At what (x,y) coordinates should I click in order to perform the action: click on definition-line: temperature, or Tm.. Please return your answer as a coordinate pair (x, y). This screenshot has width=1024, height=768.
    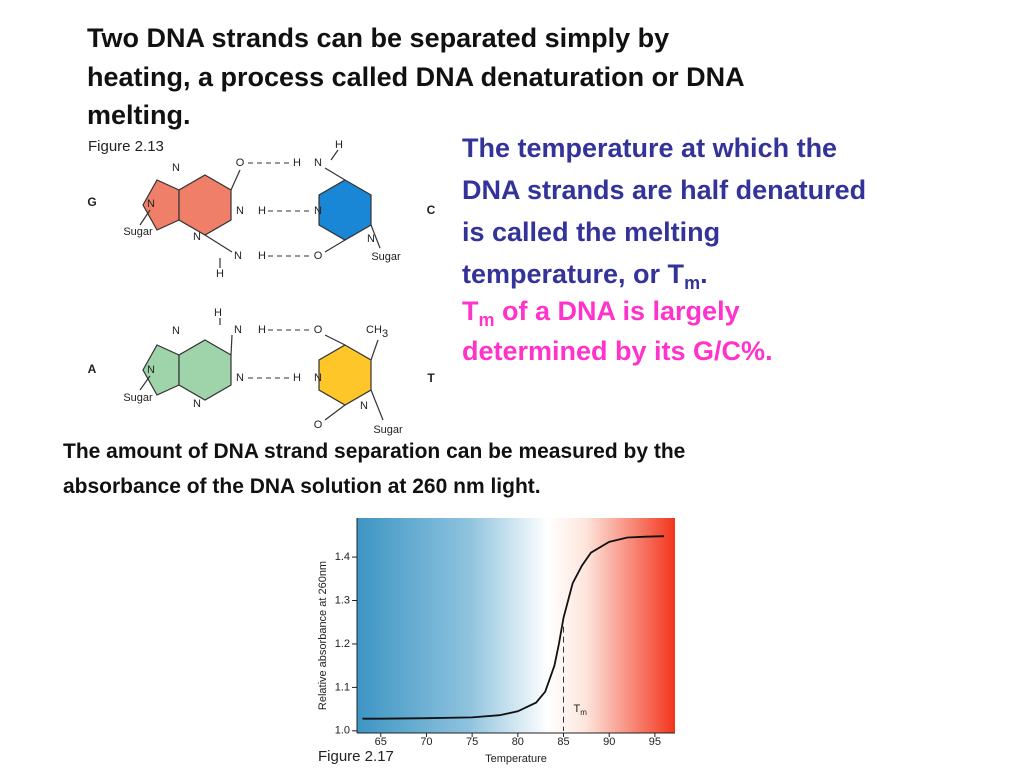
    Looking at the image, I should click on (585, 276).